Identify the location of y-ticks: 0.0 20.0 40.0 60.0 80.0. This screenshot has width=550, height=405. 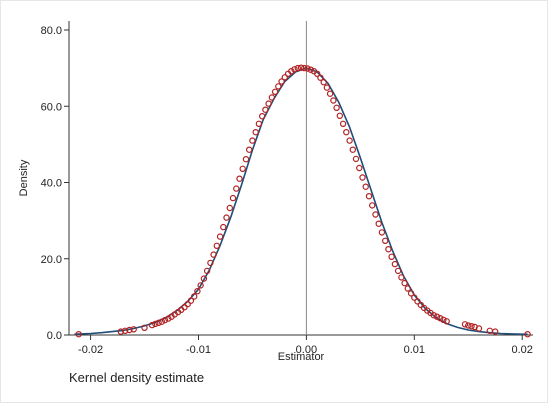
(55, 183).